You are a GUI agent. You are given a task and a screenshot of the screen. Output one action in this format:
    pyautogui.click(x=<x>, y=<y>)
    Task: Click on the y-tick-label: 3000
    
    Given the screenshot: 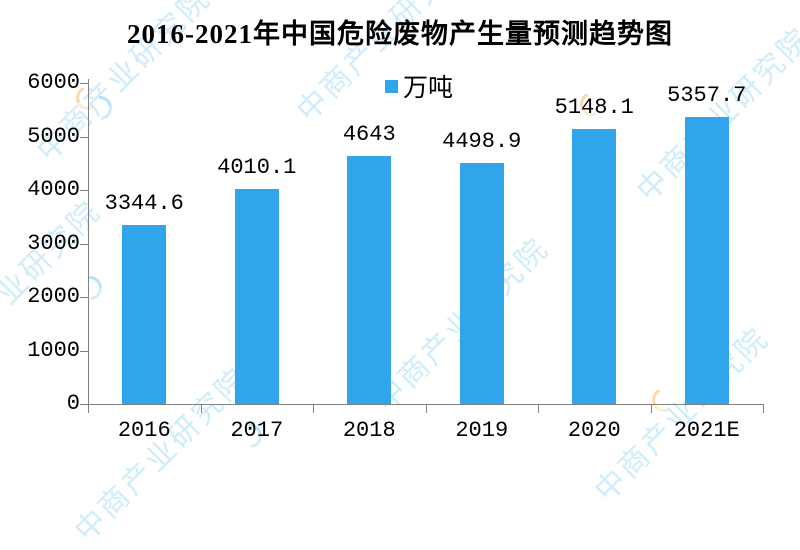 What is the action you would take?
    pyautogui.click(x=53, y=243)
    